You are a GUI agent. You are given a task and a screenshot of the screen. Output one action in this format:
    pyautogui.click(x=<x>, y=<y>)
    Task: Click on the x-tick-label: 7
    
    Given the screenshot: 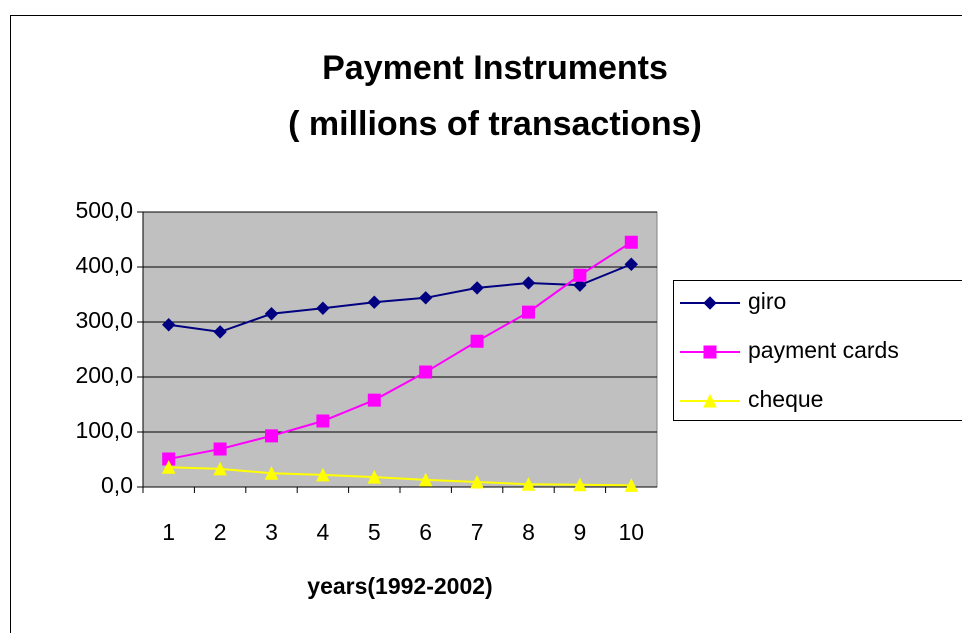 What is the action you would take?
    pyautogui.click(x=477, y=532)
    